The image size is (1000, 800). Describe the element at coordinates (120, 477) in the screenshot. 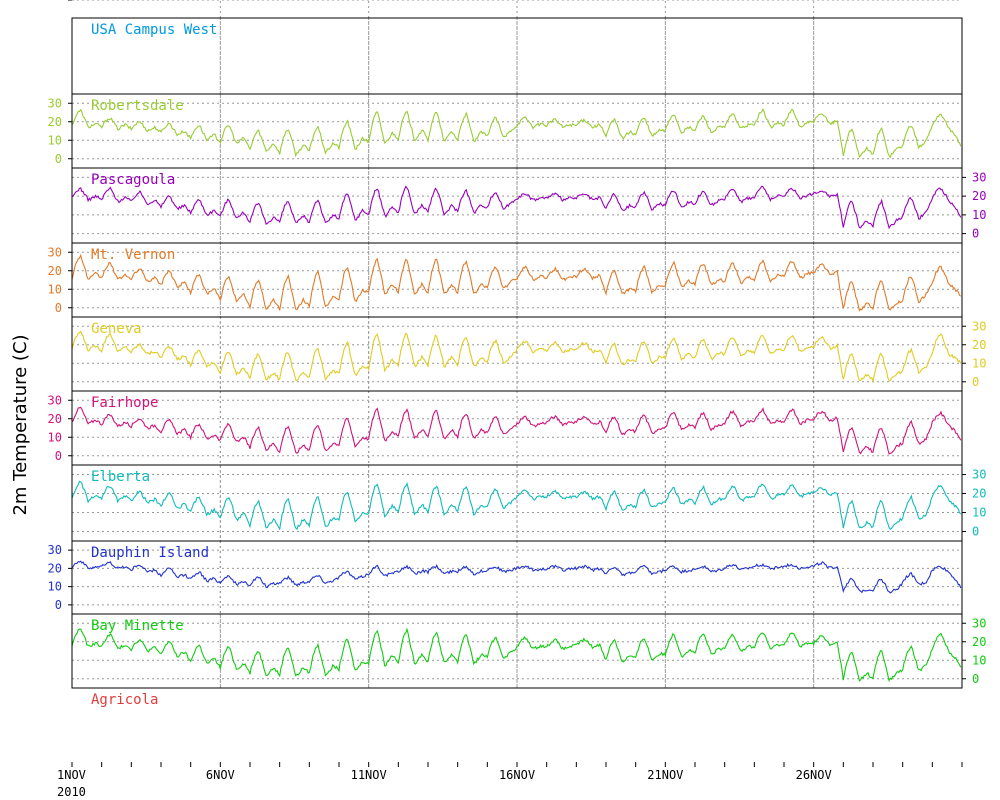

I see `station-label-elberta: Elberta` at that location.